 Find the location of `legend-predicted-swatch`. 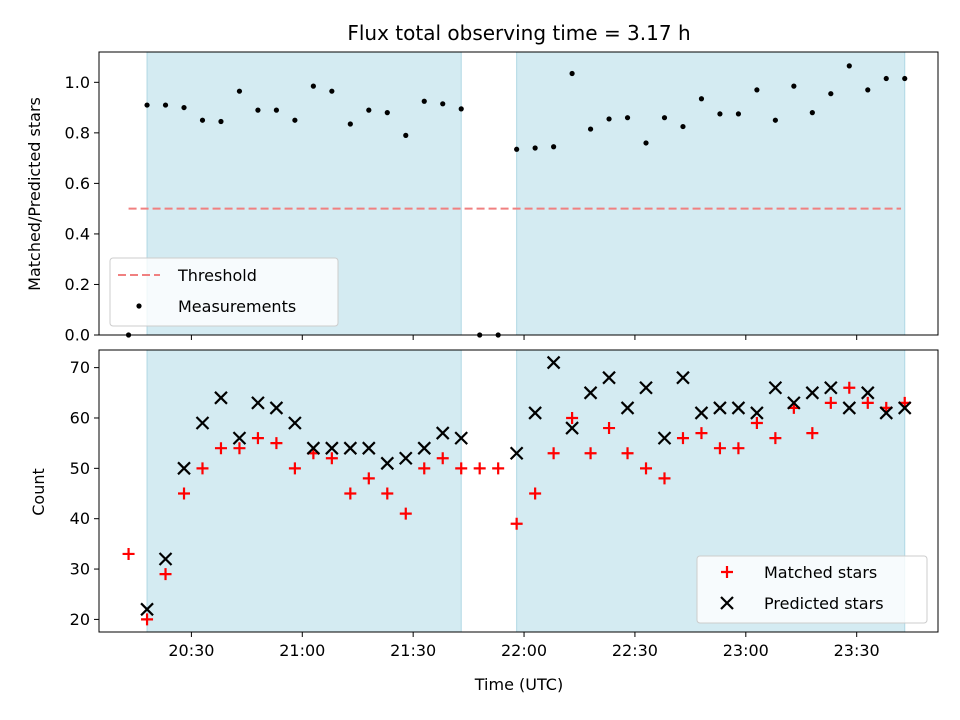

legend-predicted-swatch is located at coordinates (727, 603).